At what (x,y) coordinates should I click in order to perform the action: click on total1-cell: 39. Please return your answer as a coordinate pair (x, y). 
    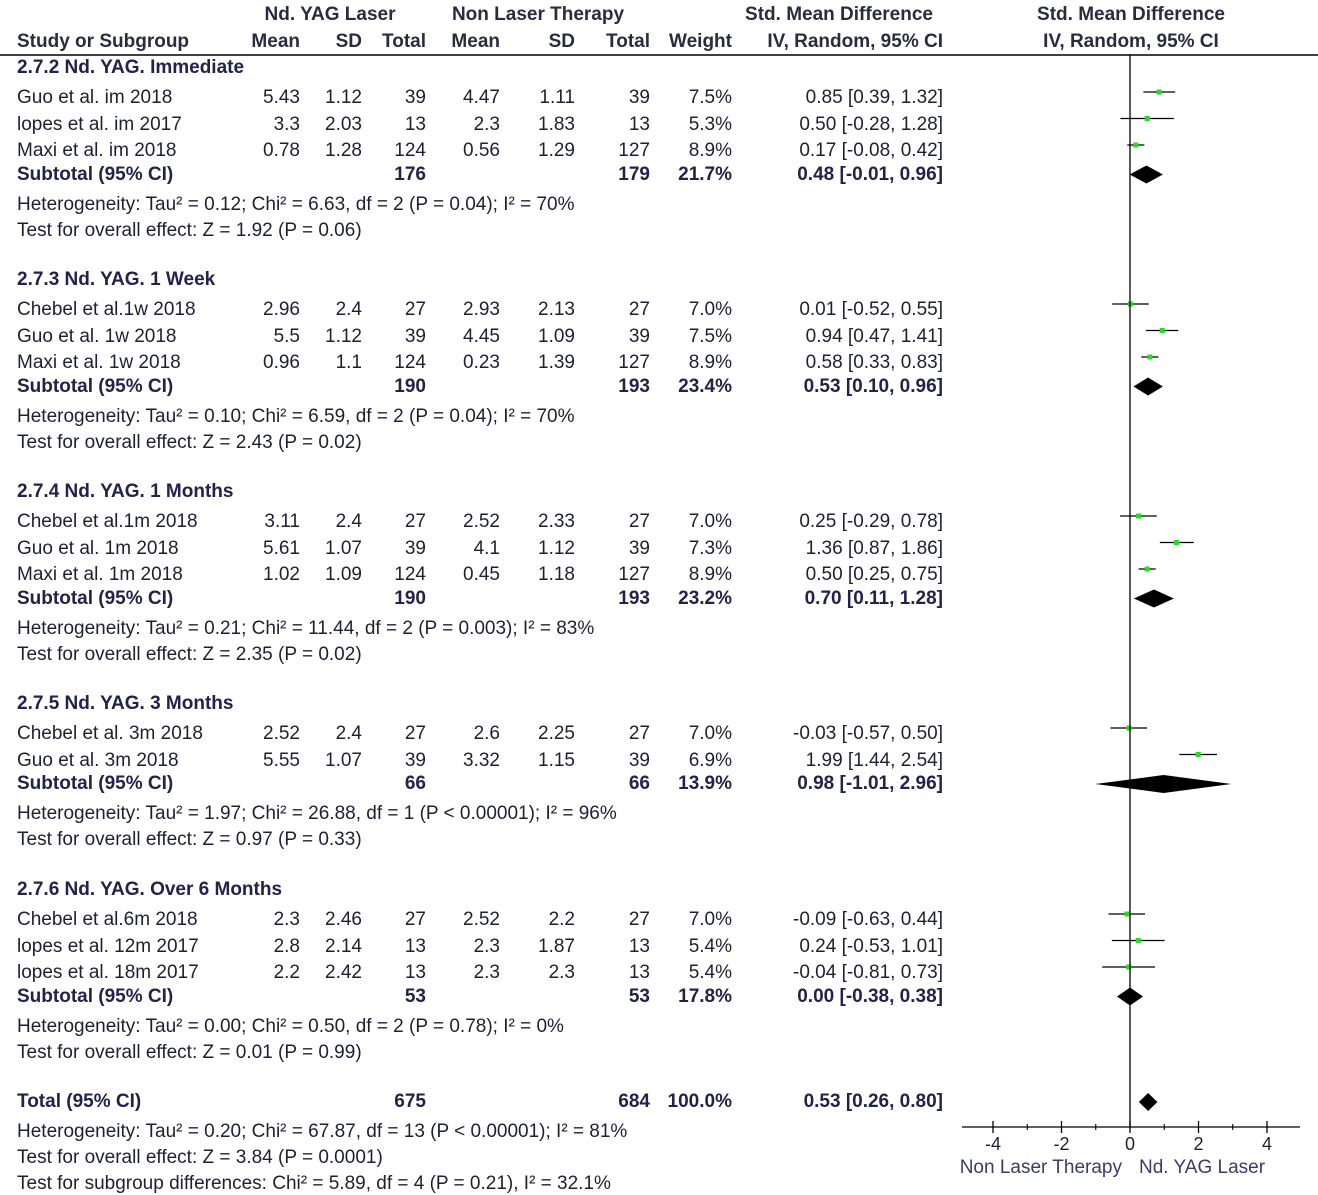
    Looking at the image, I should click on (415, 336).